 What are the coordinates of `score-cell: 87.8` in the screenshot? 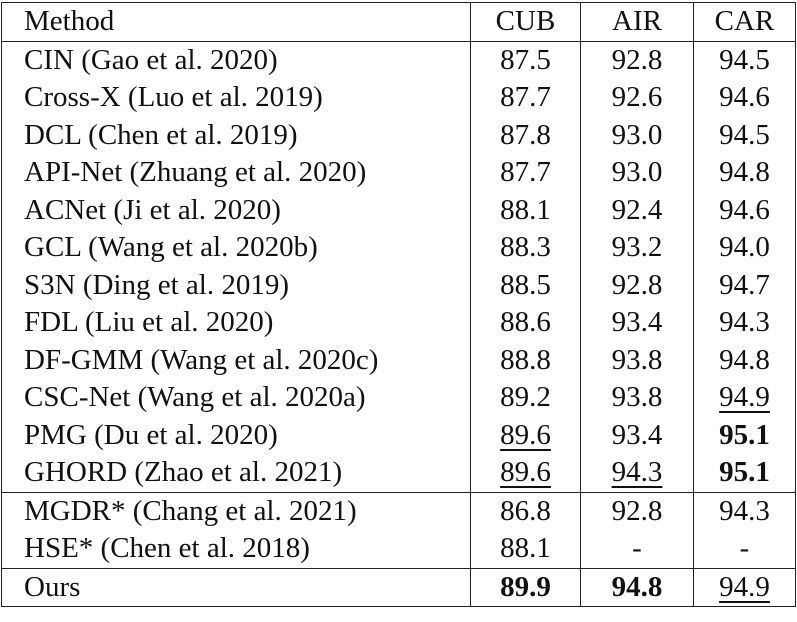 It's located at (525, 135).